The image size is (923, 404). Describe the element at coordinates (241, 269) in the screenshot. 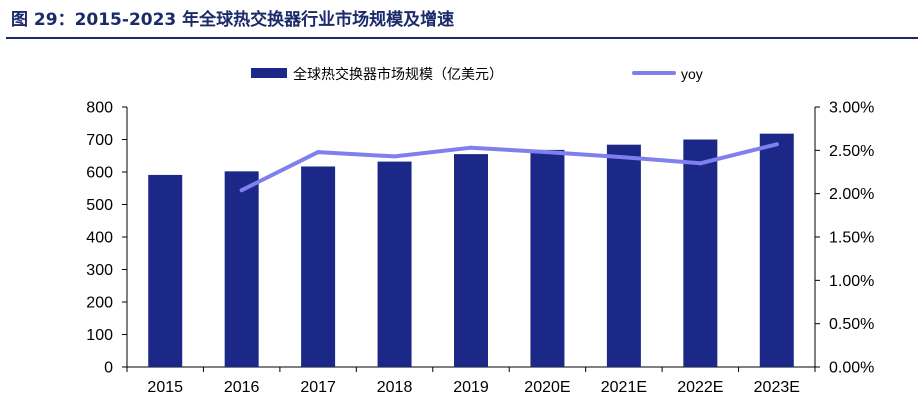

I see `bar-2016` at that location.